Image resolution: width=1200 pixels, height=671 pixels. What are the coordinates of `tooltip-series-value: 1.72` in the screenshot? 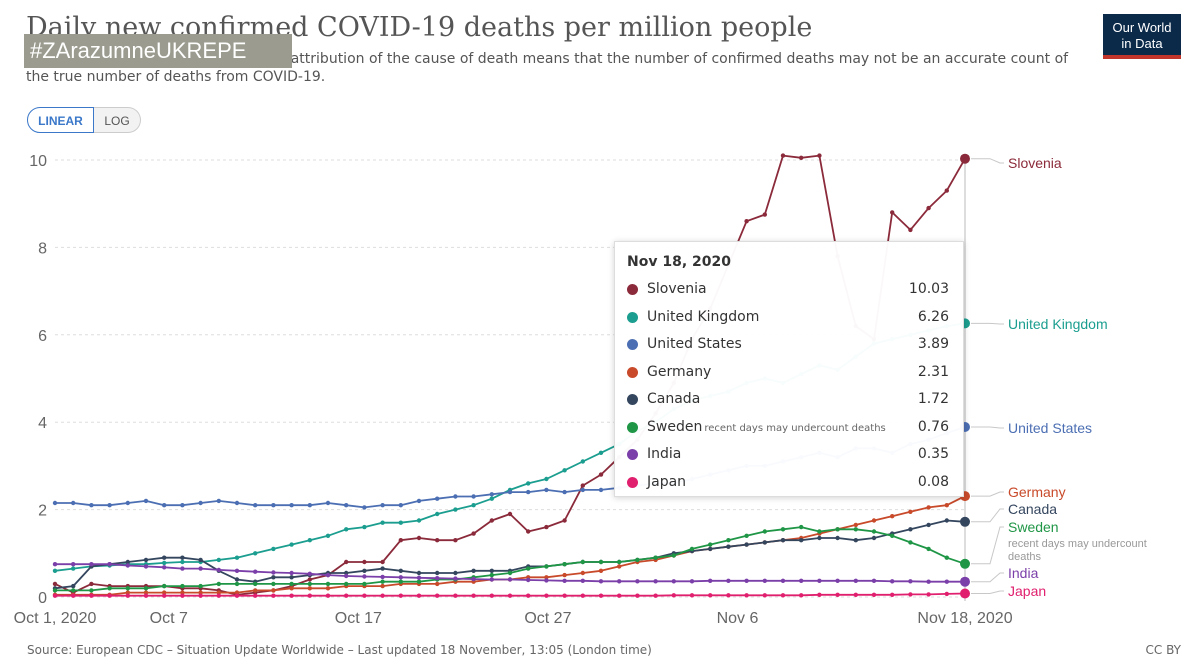 It's located at (933, 399).